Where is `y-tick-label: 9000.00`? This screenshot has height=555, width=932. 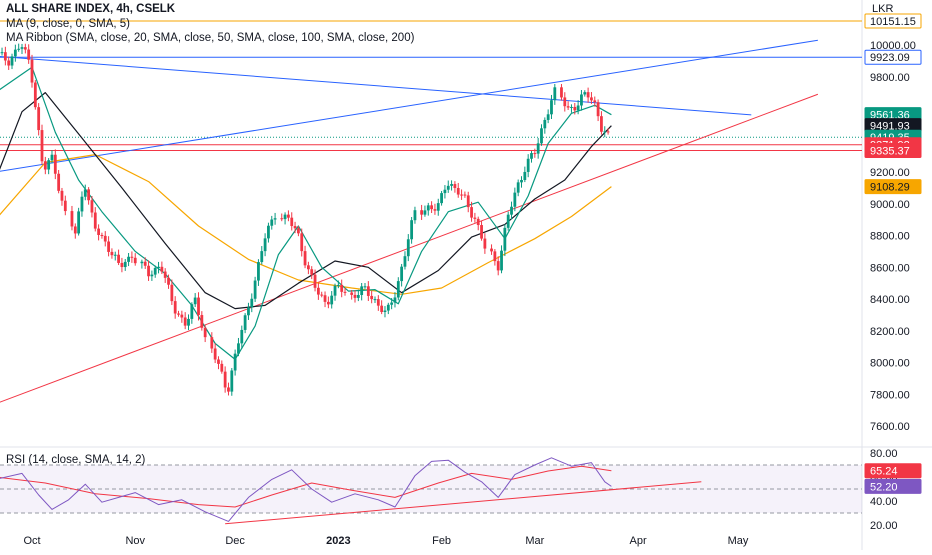 y-tick-label: 9000.00 is located at coordinates (890, 205).